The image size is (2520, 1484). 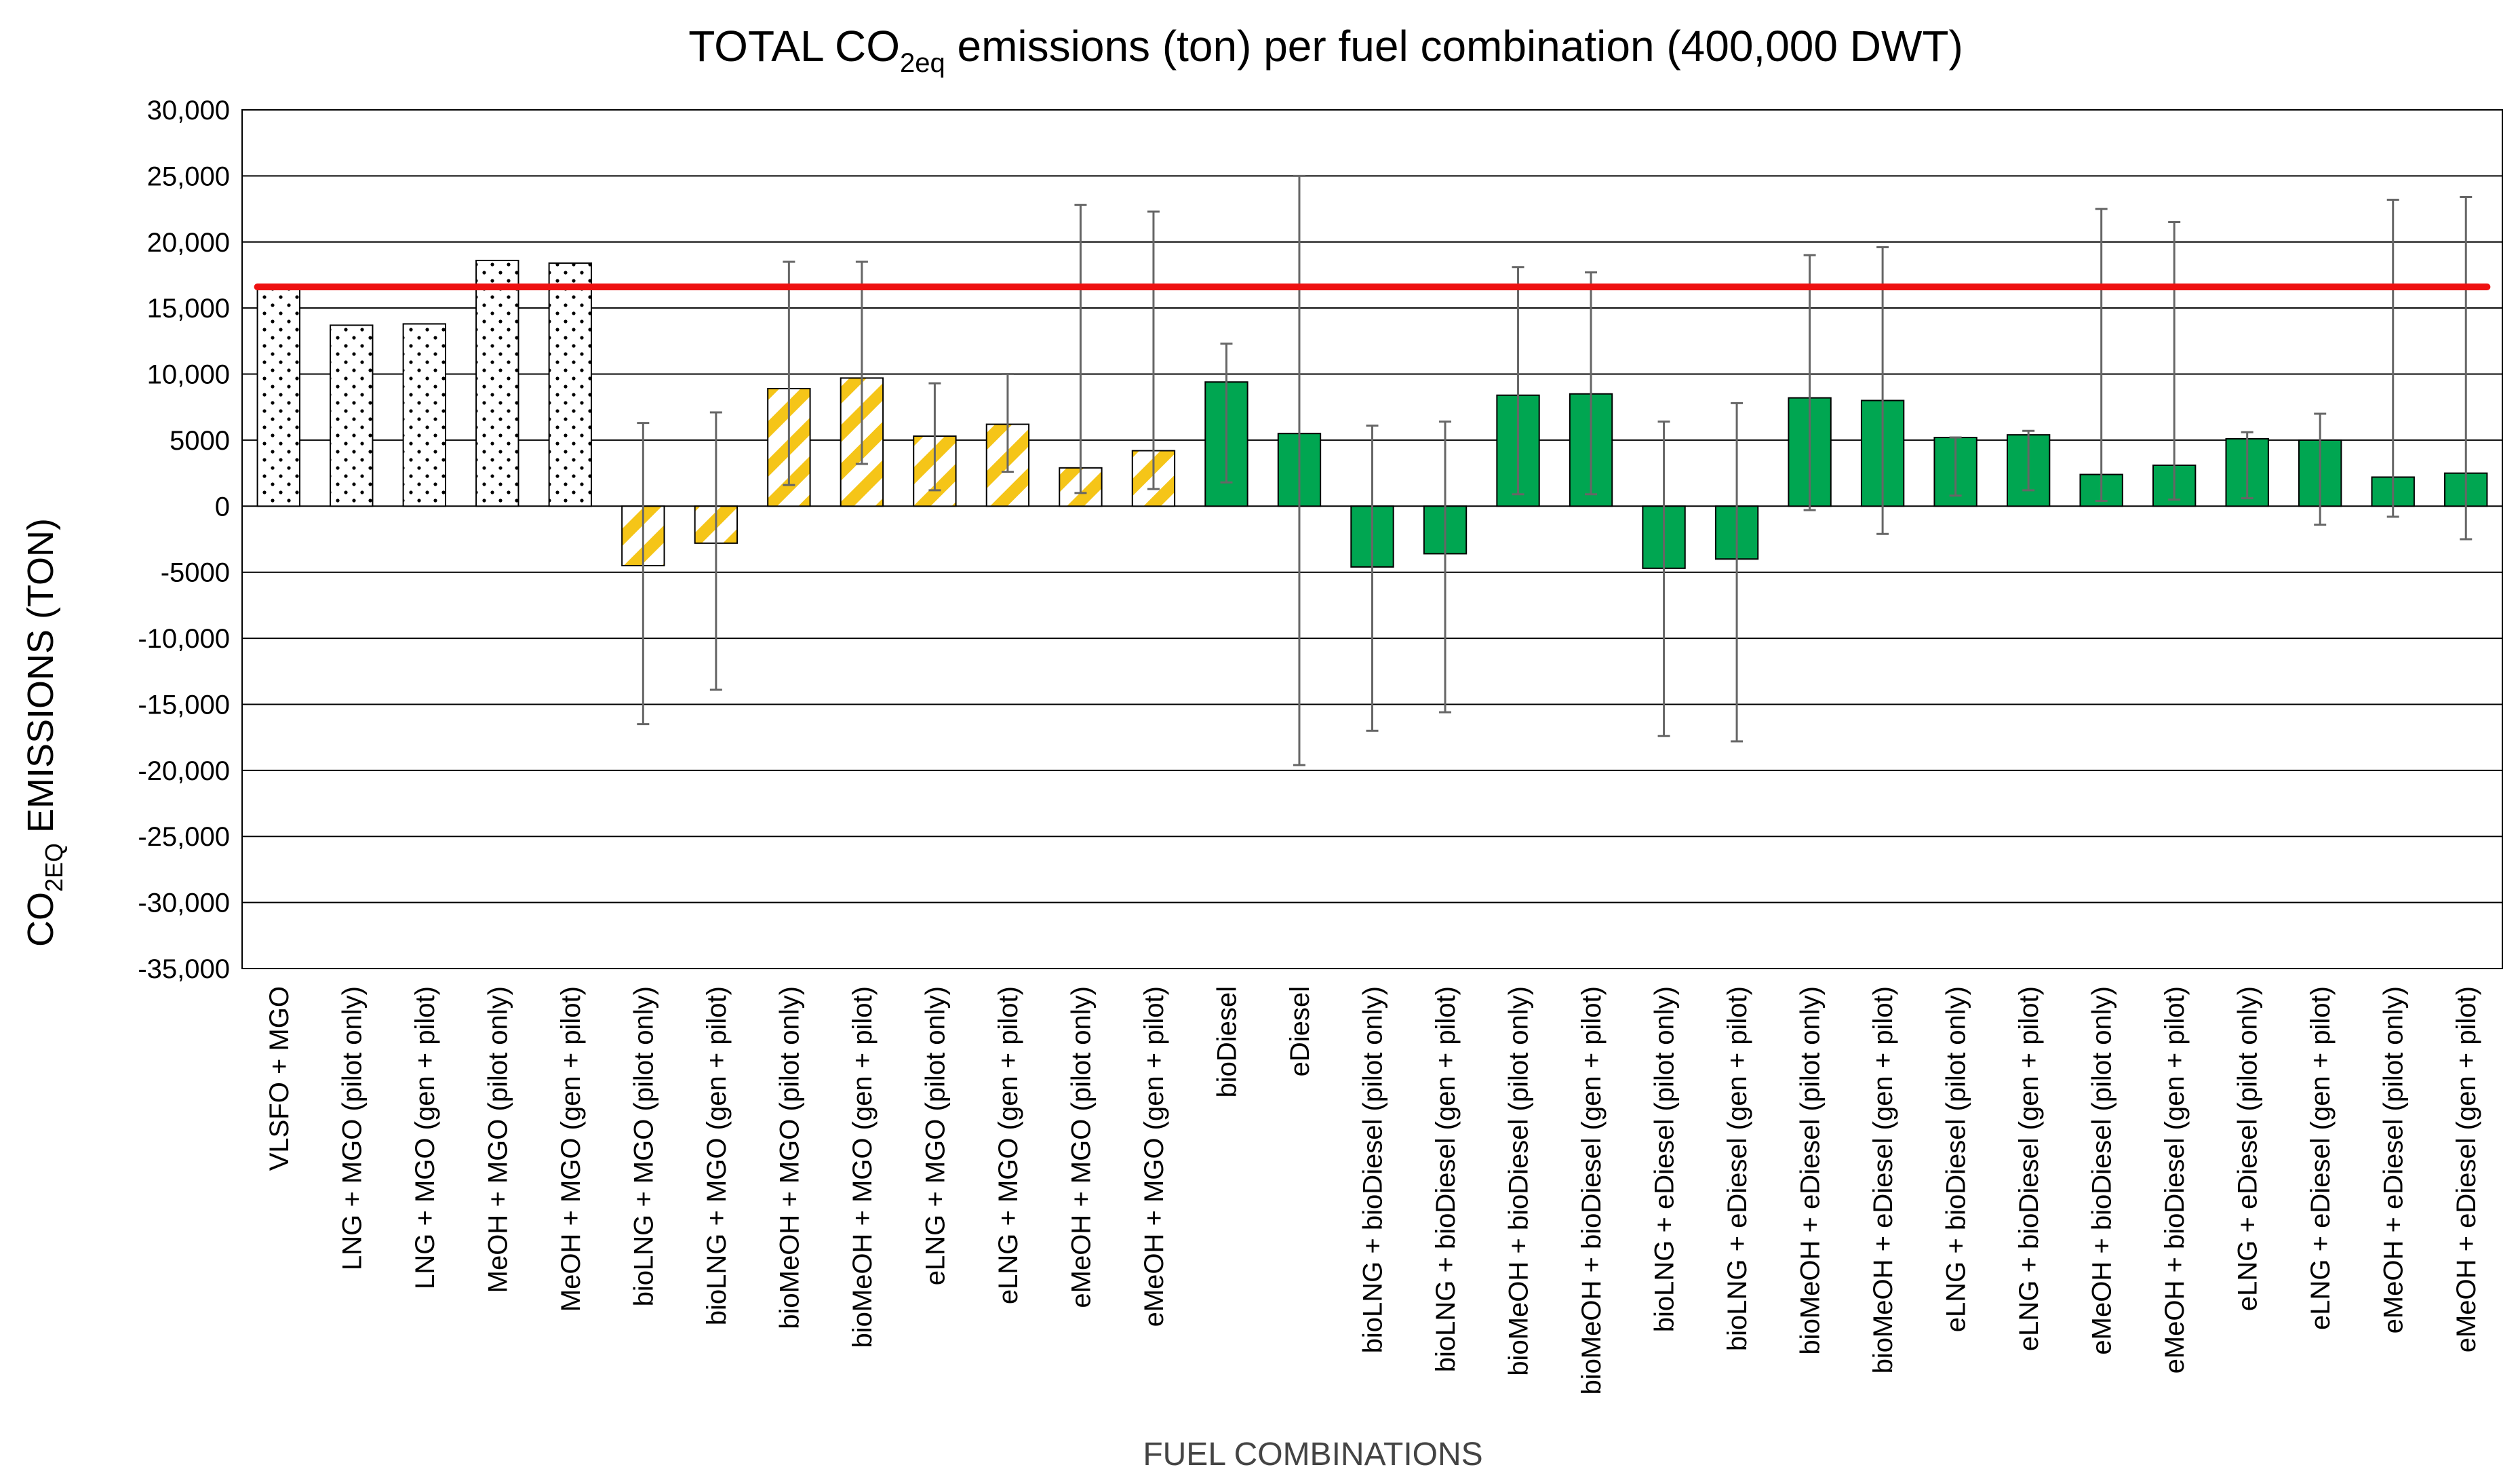 I want to click on x-tick-label: eLNG + eDiesel (gen + pilot), so click(x=2321, y=1158).